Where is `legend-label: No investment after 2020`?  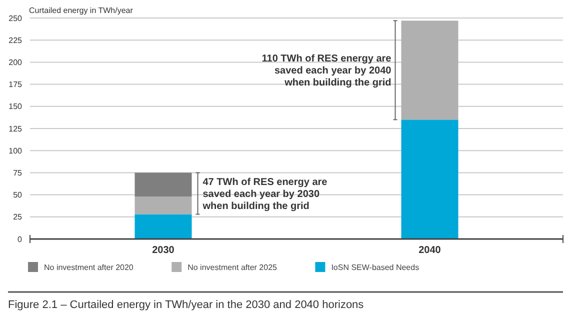 legend-label: No investment after 2020 is located at coordinates (89, 267).